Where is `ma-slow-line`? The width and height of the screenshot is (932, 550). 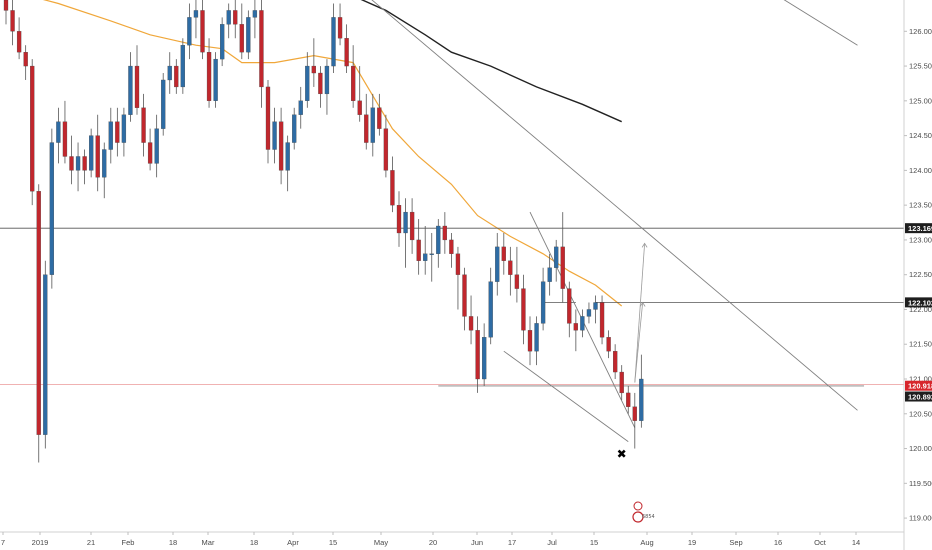 ma-slow-line is located at coordinates (491, 61).